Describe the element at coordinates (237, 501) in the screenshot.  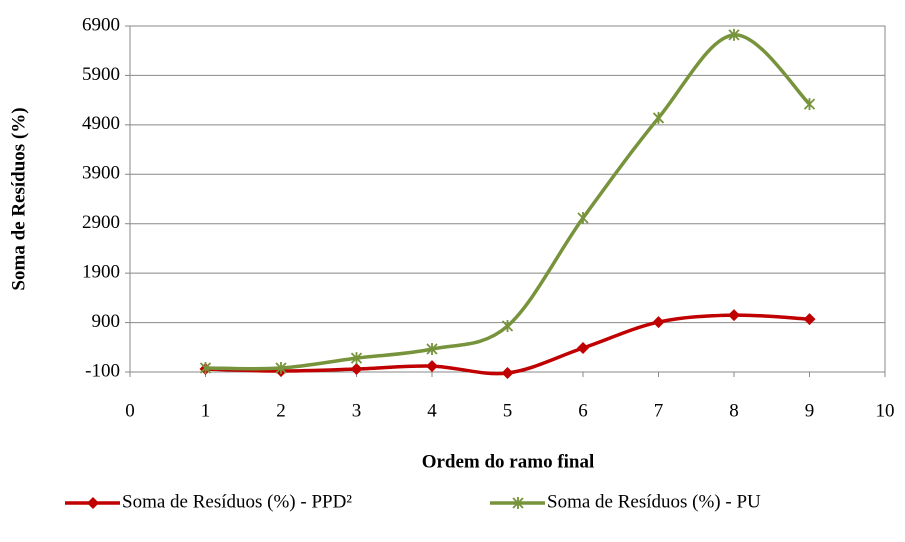
I see `legend-label: Soma de Resíduos (%) - PPD²` at that location.